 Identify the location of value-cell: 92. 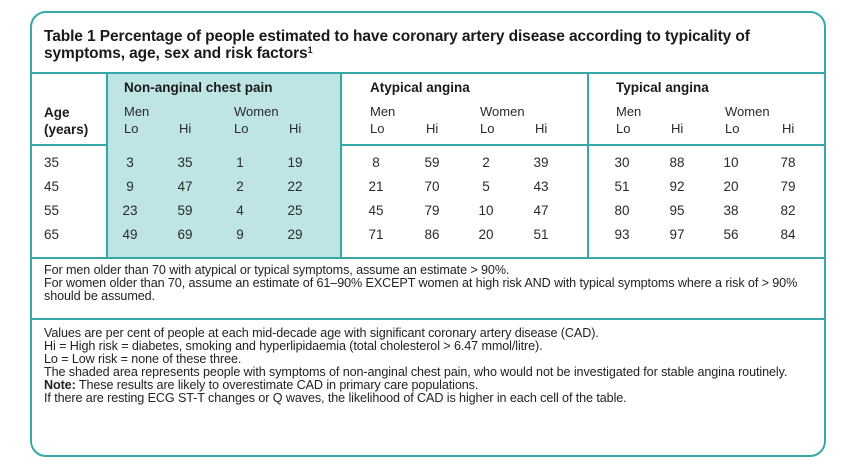
(677, 186).